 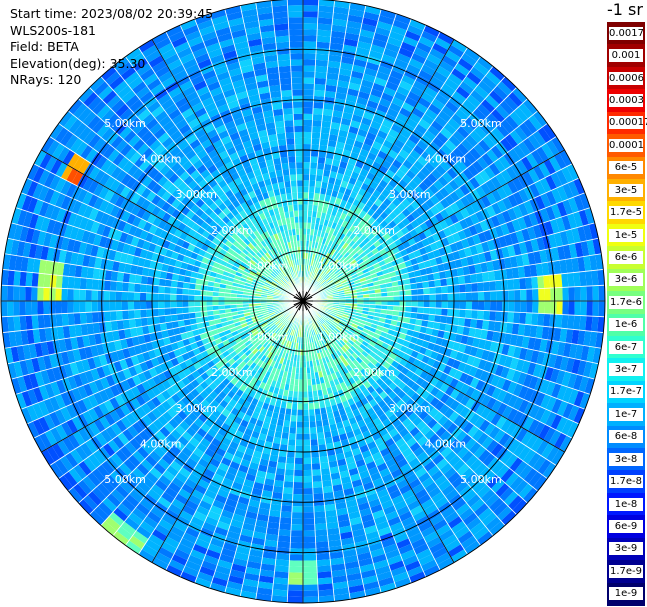 What do you see at coordinates (127, 63) in the screenshot?
I see `elevation-value: 35.30` at bounding box center [127, 63].